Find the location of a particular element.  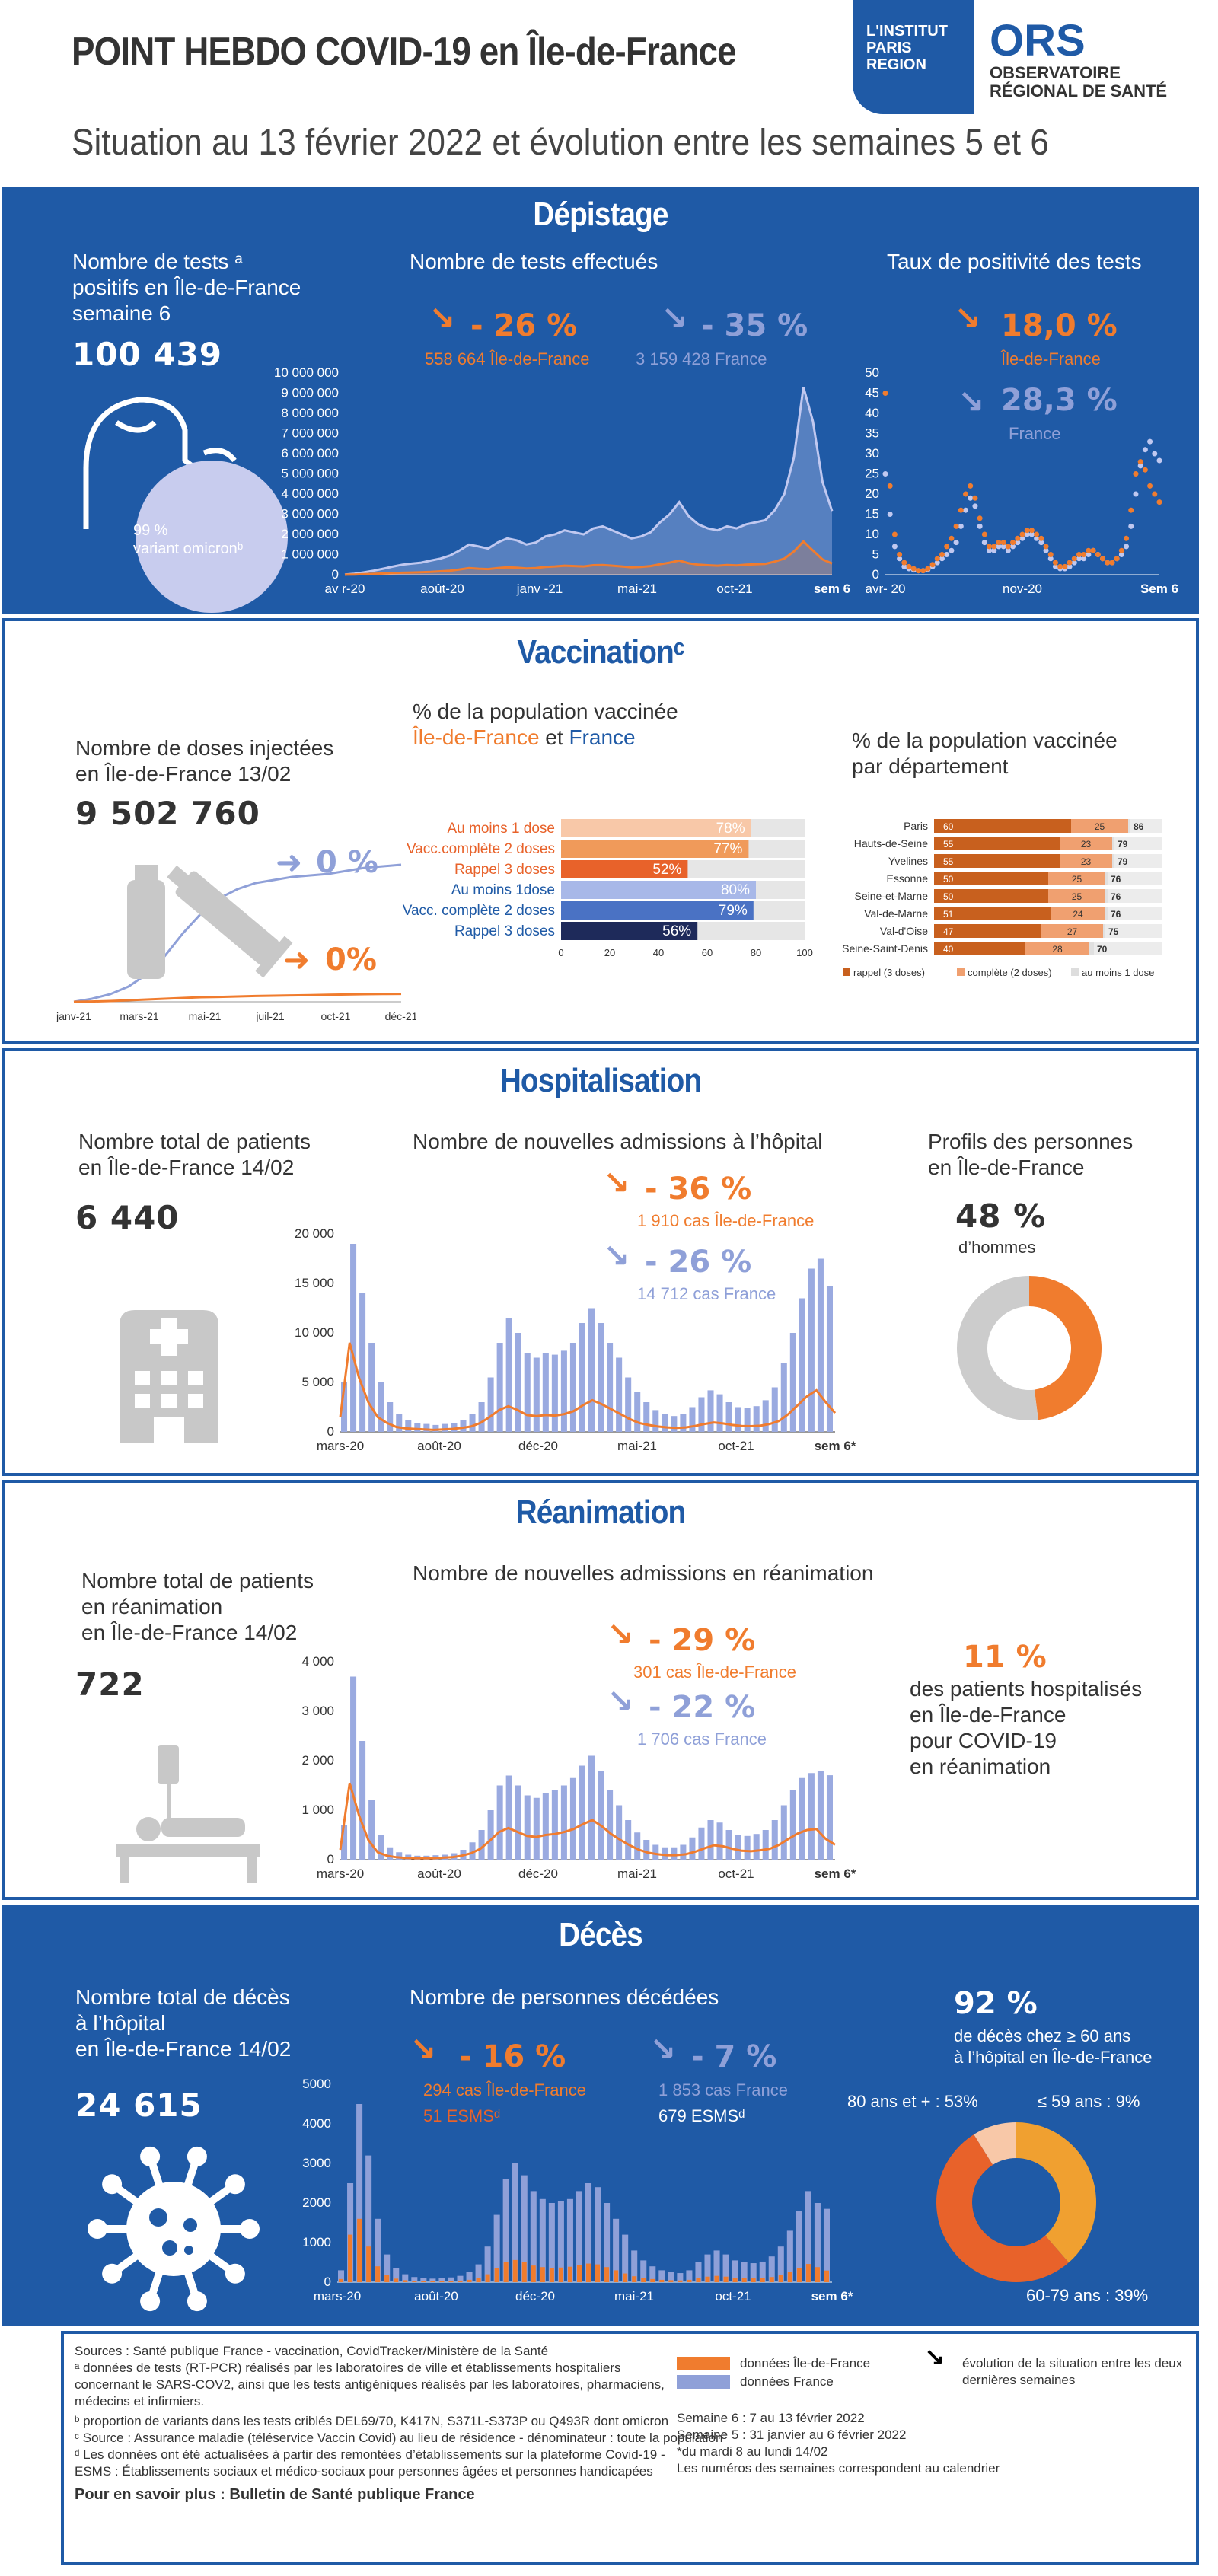

y-tick-label: 4 000 000 is located at coordinates (310, 494).